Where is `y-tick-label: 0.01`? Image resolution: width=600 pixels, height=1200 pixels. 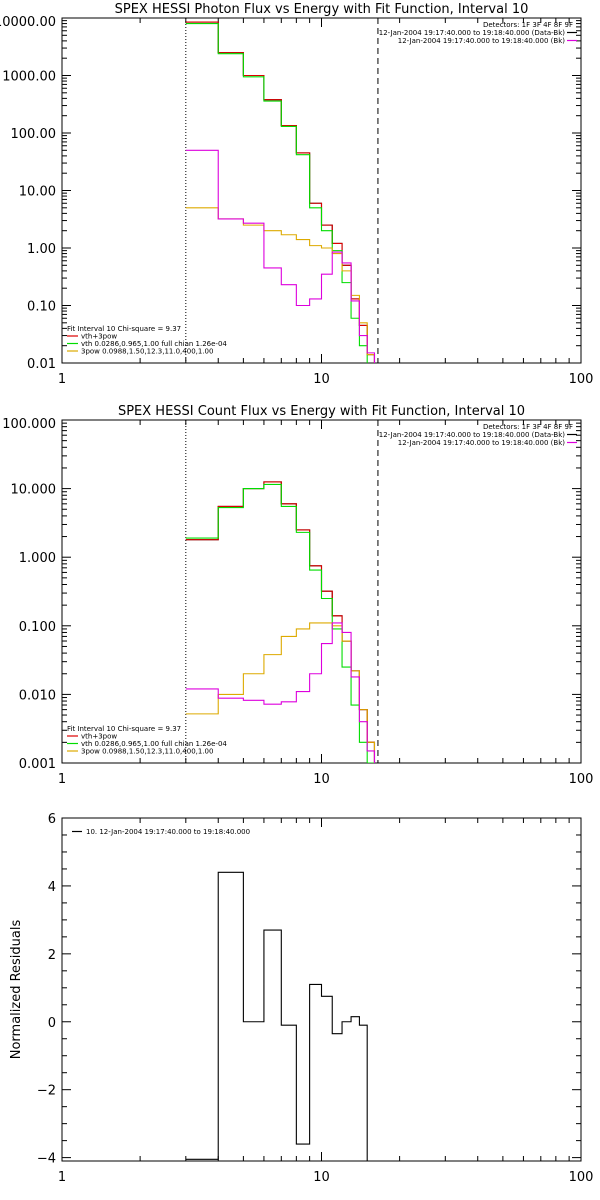 y-tick-label: 0.01 is located at coordinates (41, 364).